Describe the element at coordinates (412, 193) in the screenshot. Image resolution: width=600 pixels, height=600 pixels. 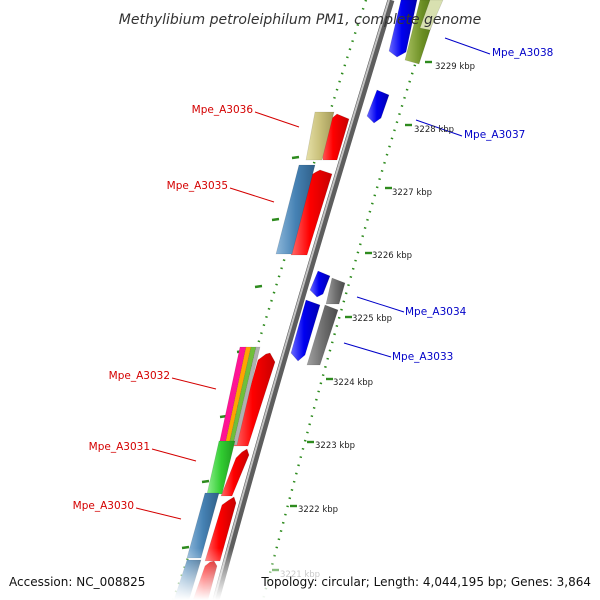
I see `tick-label-3227: 3227 kbp` at that location.